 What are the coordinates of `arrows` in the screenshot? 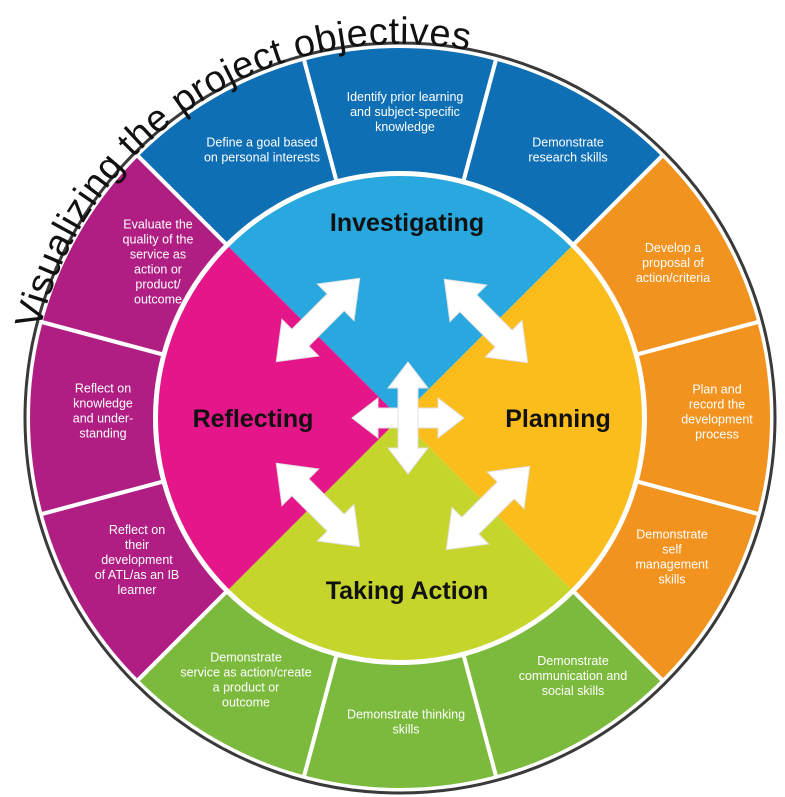 It's located at (403, 414).